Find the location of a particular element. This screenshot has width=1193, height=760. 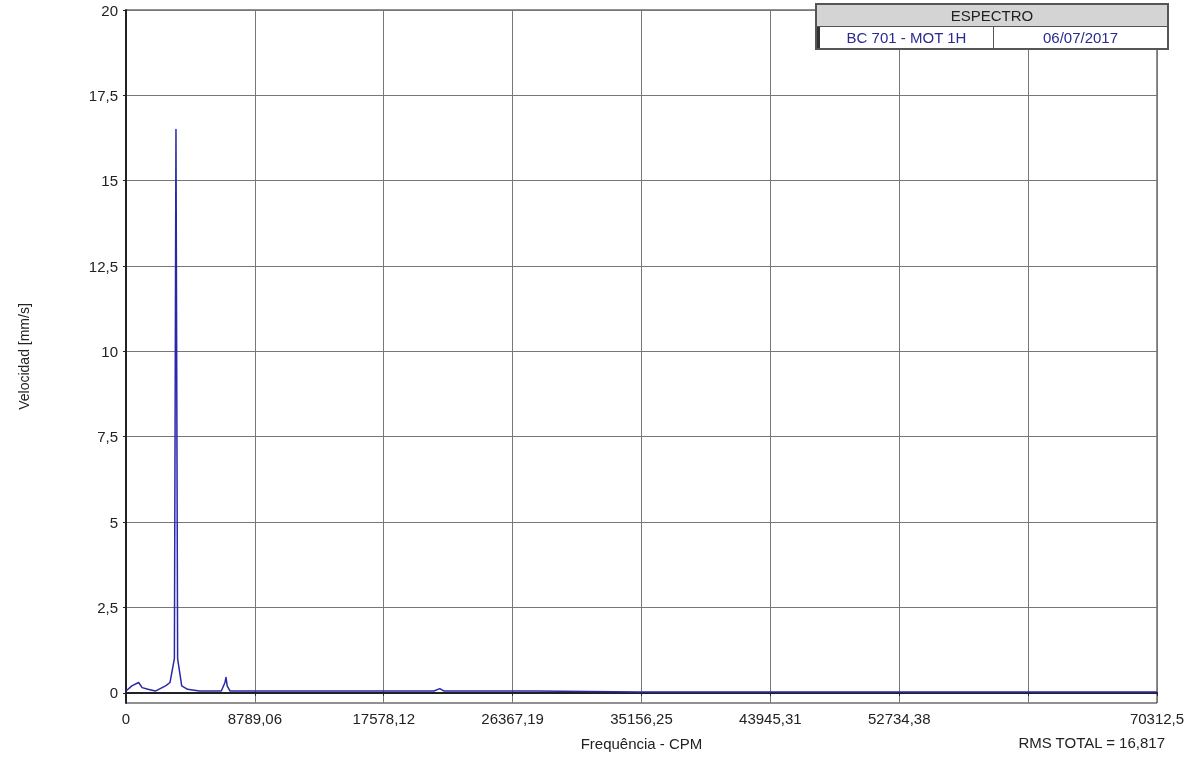

y-tick-label: 12,5 is located at coordinates (103, 266).